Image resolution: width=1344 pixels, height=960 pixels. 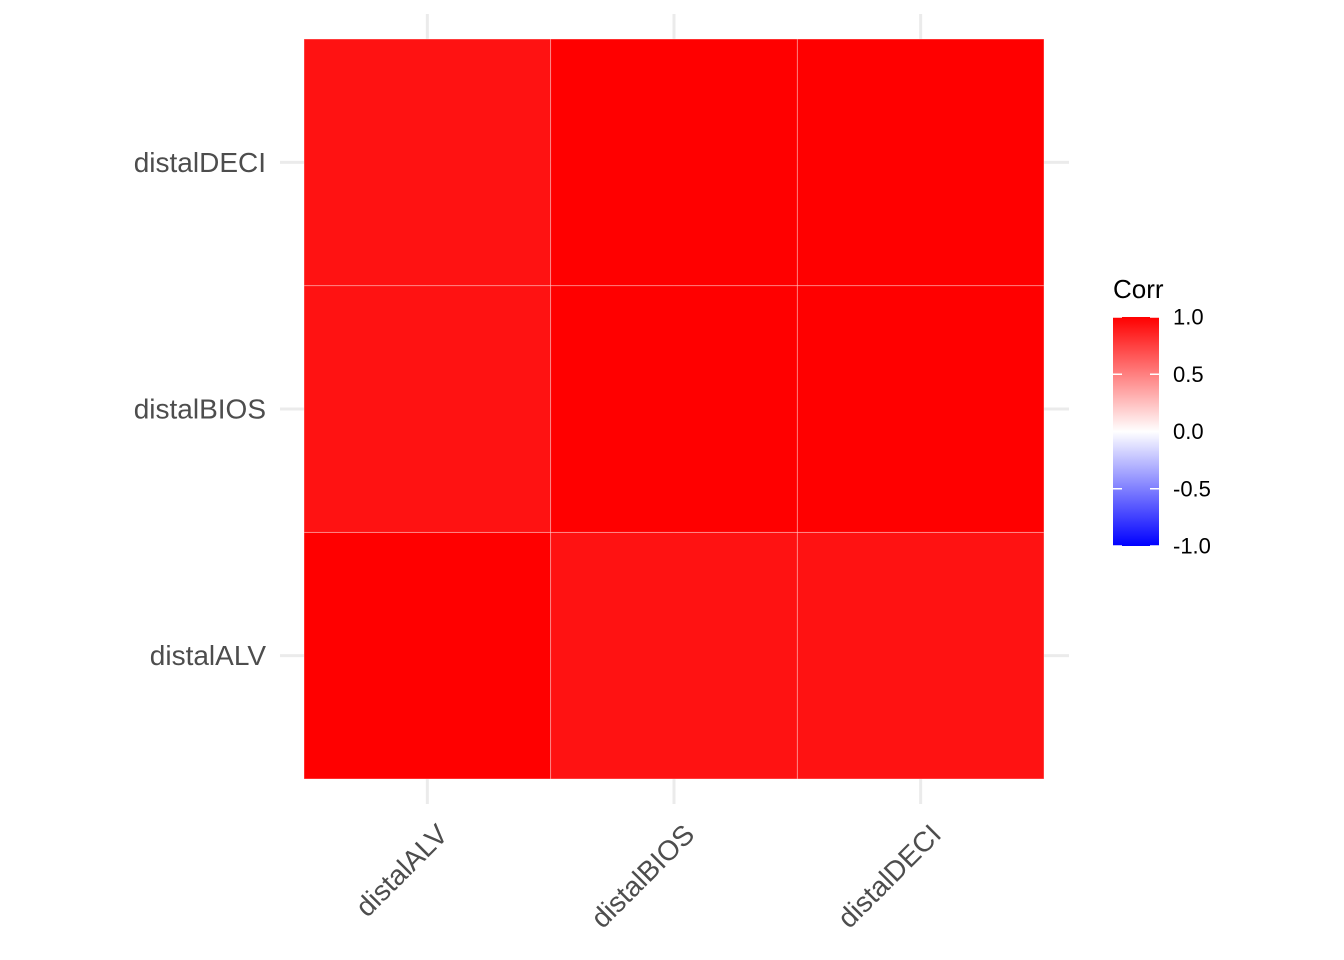 What do you see at coordinates (1188, 317) in the screenshot?
I see `legend-label: 1.0` at bounding box center [1188, 317].